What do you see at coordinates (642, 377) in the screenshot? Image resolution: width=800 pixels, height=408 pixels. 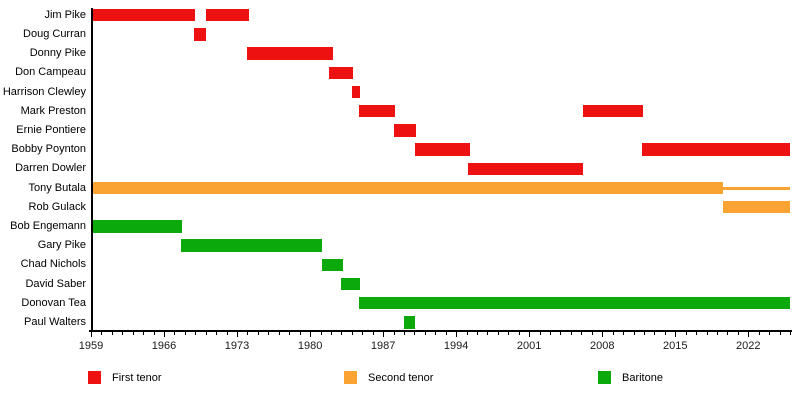 I see `legend-label-baritone: Baritone` at bounding box center [642, 377].